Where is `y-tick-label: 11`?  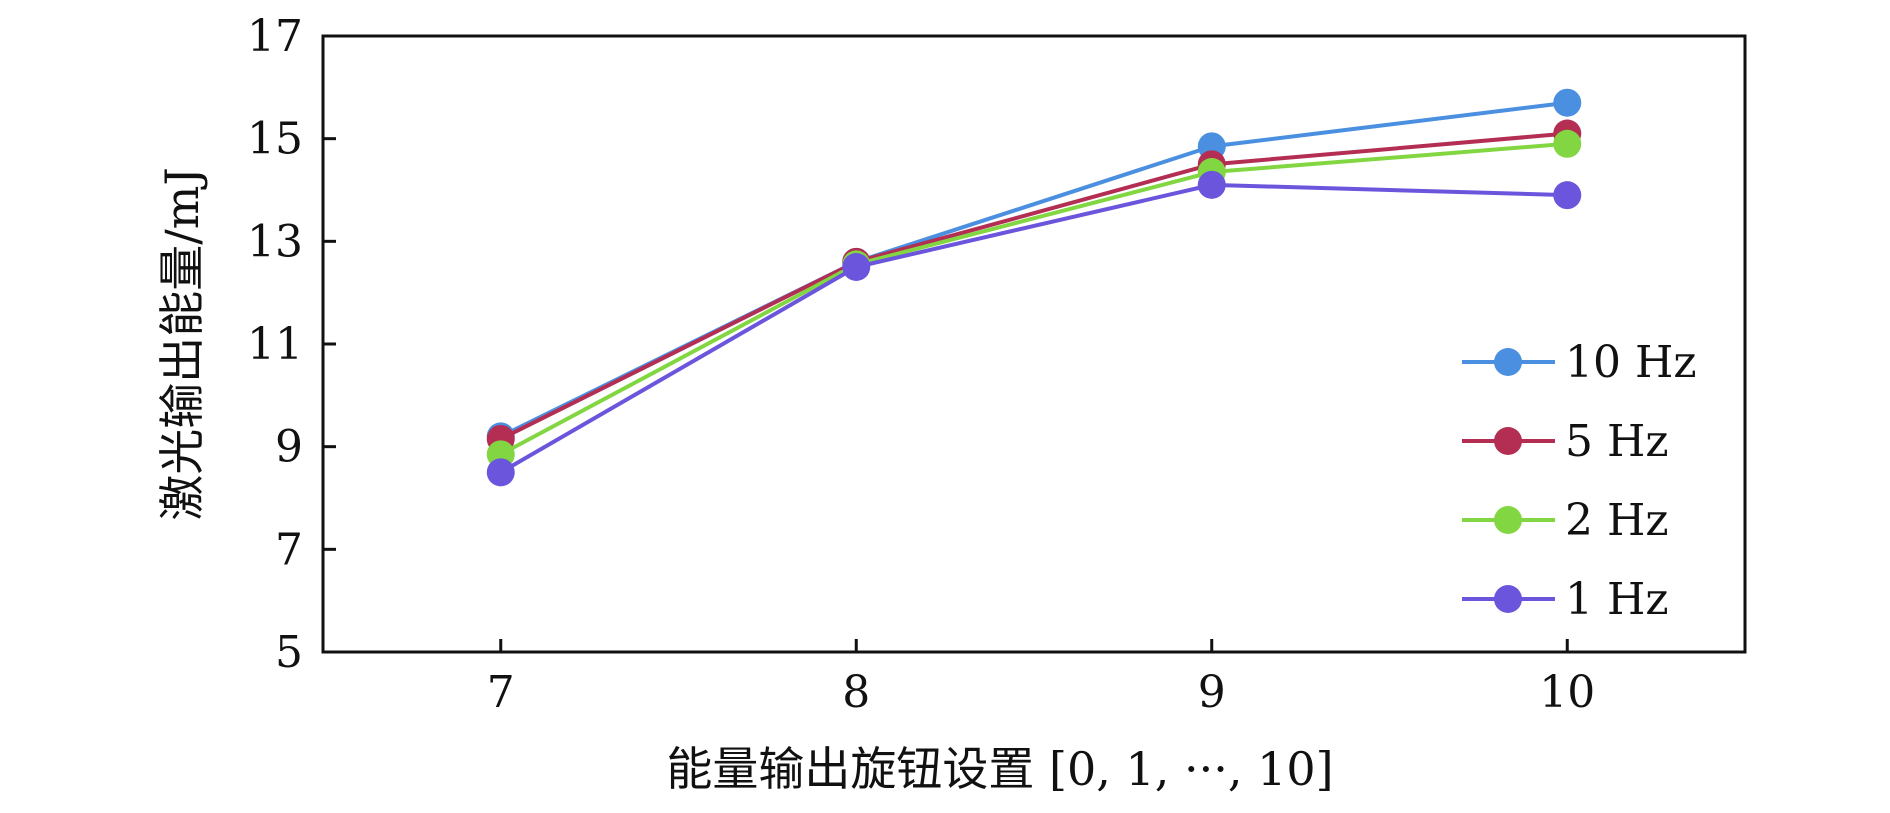
y-tick-label: 11 is located at coordinates (275, 344).